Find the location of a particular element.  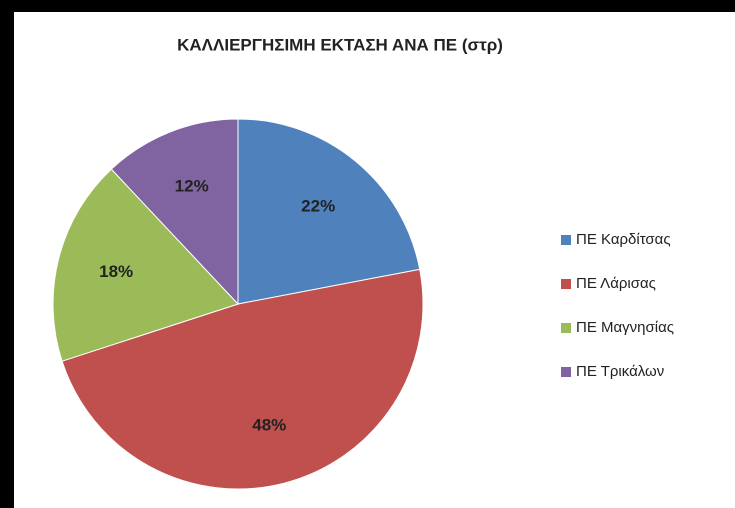

legend-label: ΠΕ Τρικάλων is located at coordinates (620, 371).